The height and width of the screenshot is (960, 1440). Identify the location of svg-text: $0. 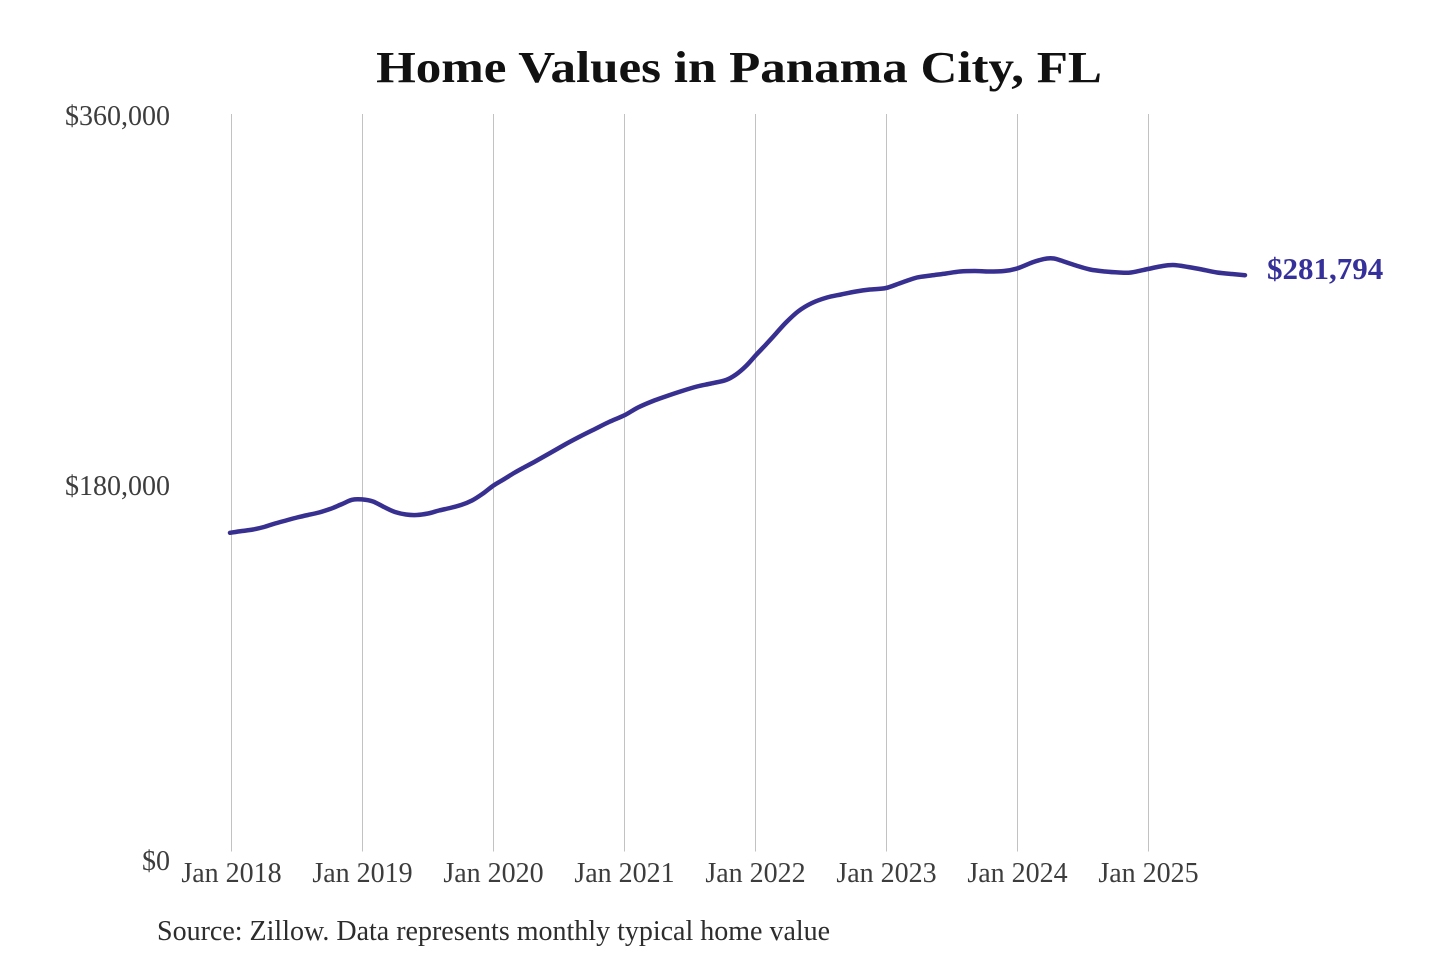
(156, 861).